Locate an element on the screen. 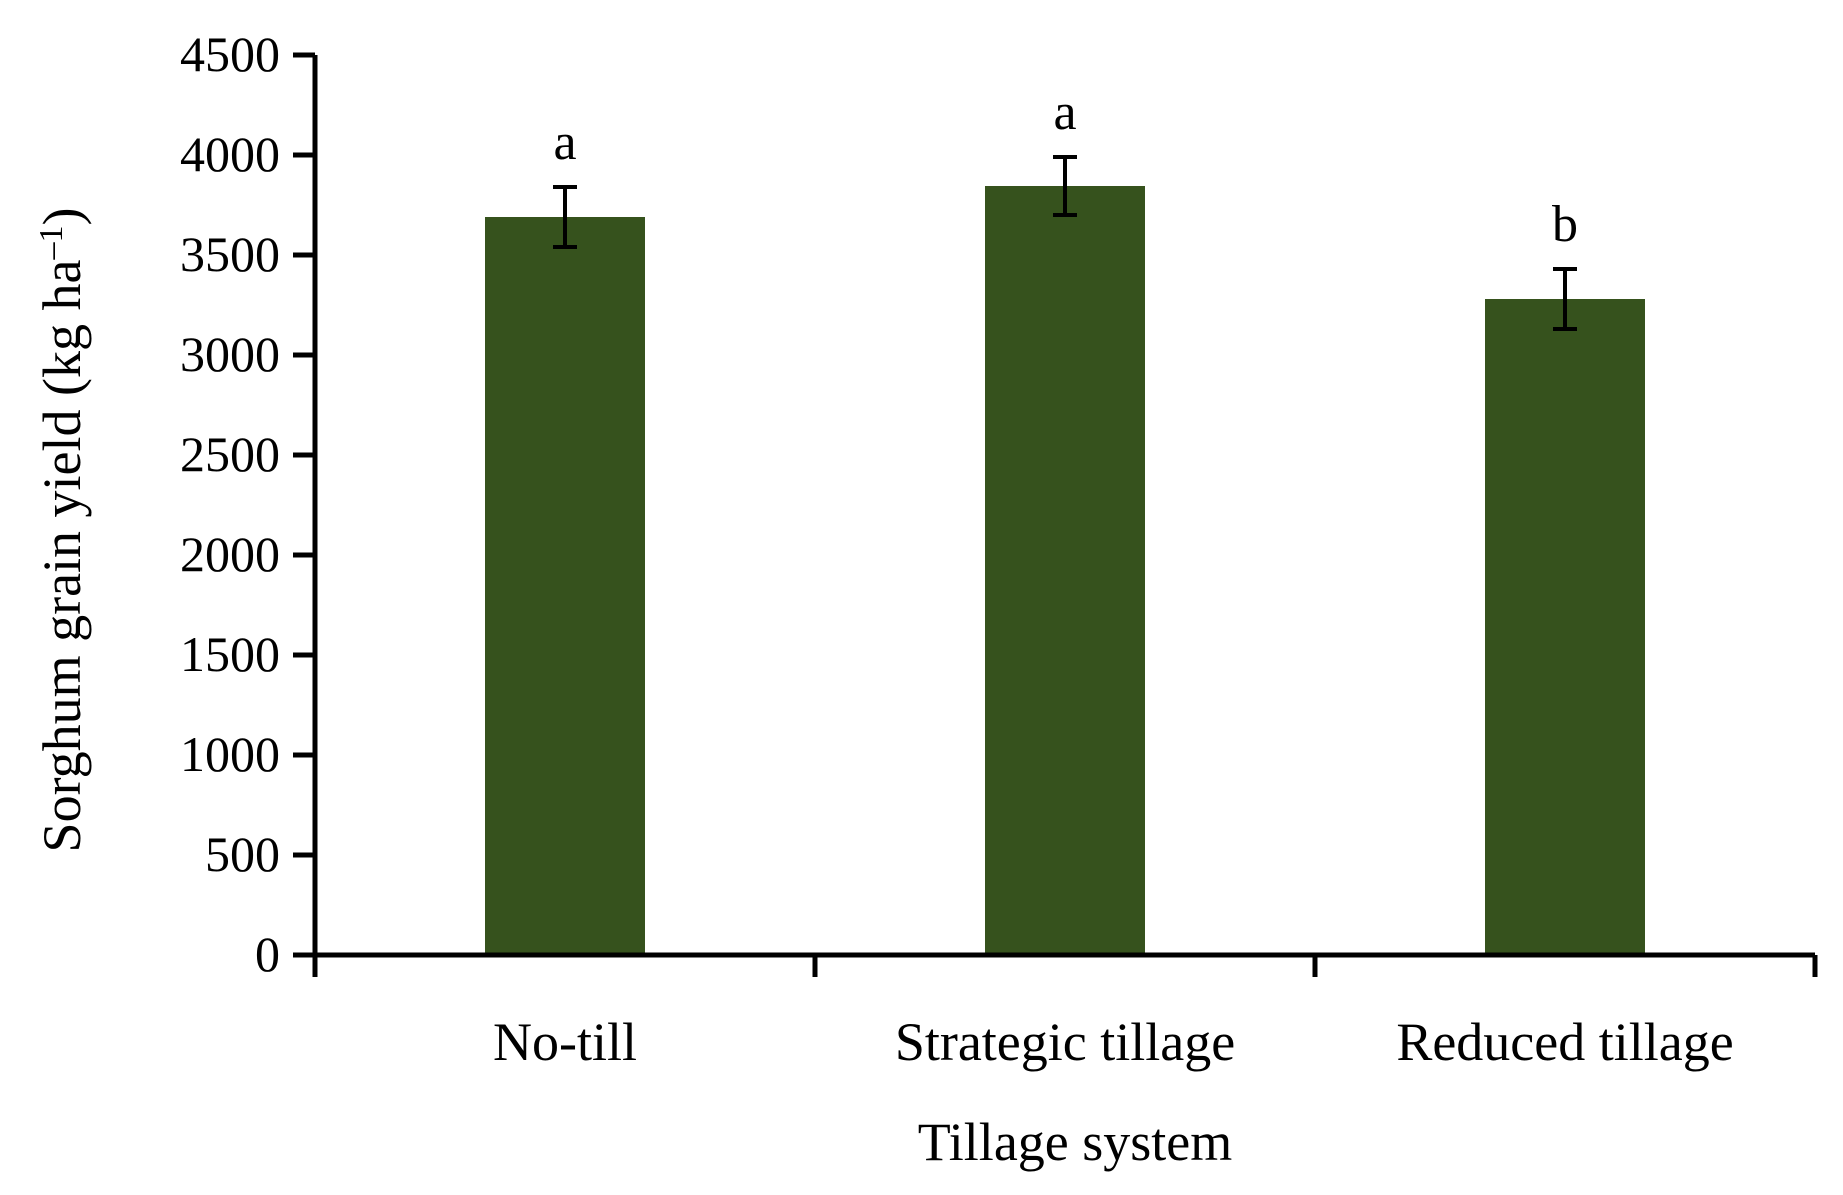 This screenshot has width=1843, height=1195. x-category-label: No-till is located at coordinates (565, 1042).